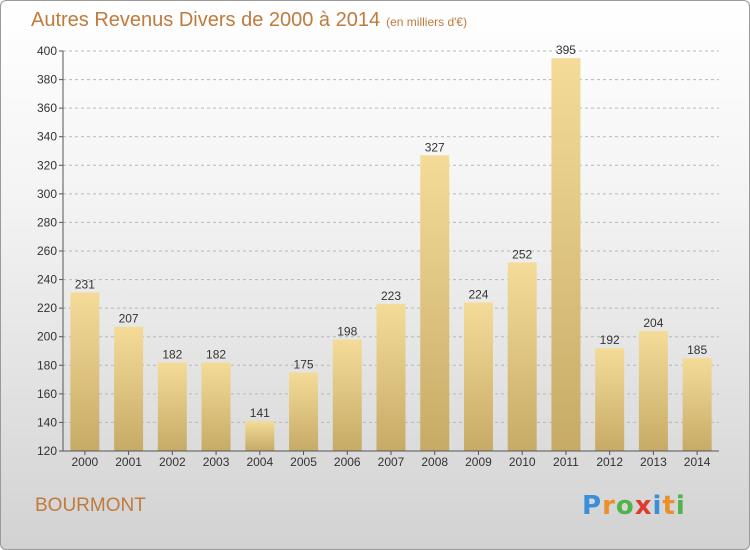  I want to click on value-label: 231, so click(85, 284).